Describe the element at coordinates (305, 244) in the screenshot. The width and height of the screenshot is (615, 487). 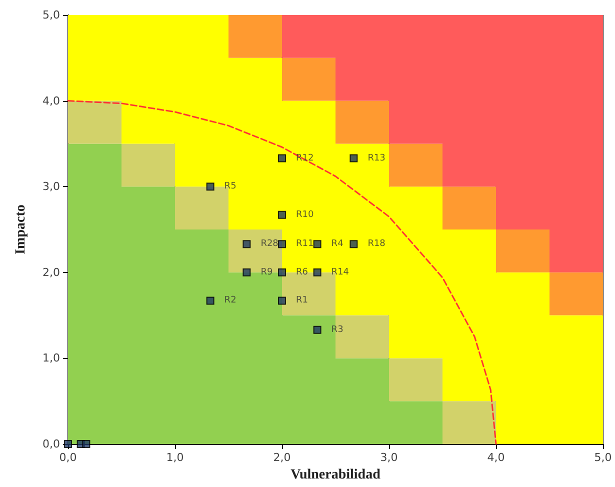
I see `annotation: R11` at that location.